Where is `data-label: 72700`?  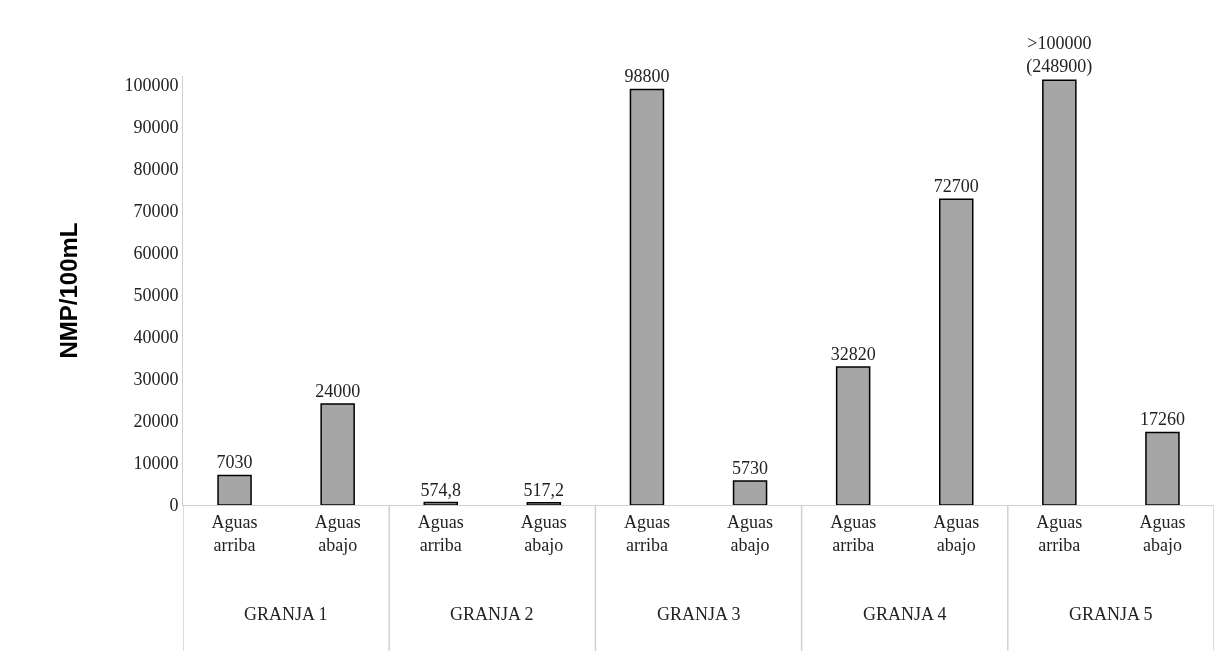 data-label: 72700 is located at coordinates (956, 186).